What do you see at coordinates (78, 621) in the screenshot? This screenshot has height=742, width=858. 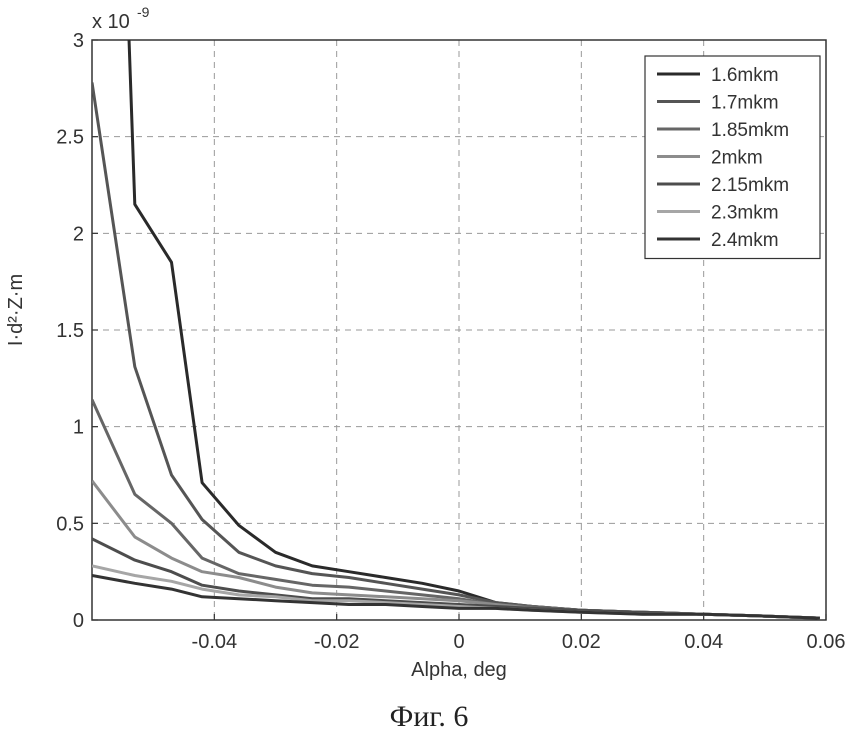 I see `y-tick-label: 0` at bounding box center [78, 621].